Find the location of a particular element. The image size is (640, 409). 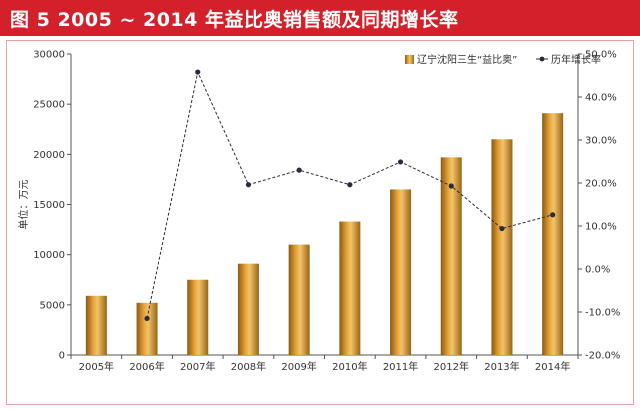

left-tick-label: 20000 is located at coordinates (49, 155).